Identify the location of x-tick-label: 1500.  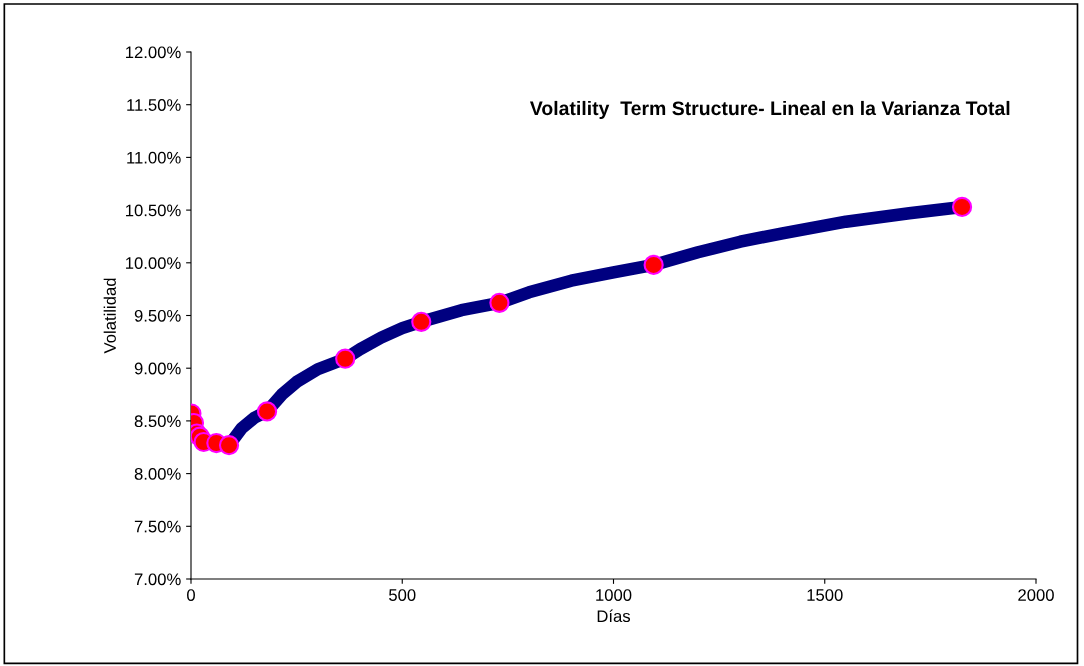
(825, 595).